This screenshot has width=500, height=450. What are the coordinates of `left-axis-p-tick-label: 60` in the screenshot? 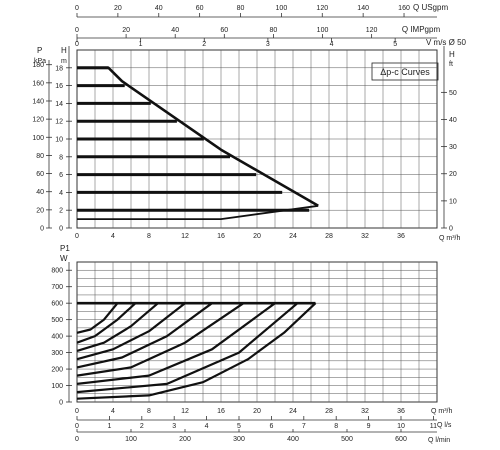 It's located at (40, 174).